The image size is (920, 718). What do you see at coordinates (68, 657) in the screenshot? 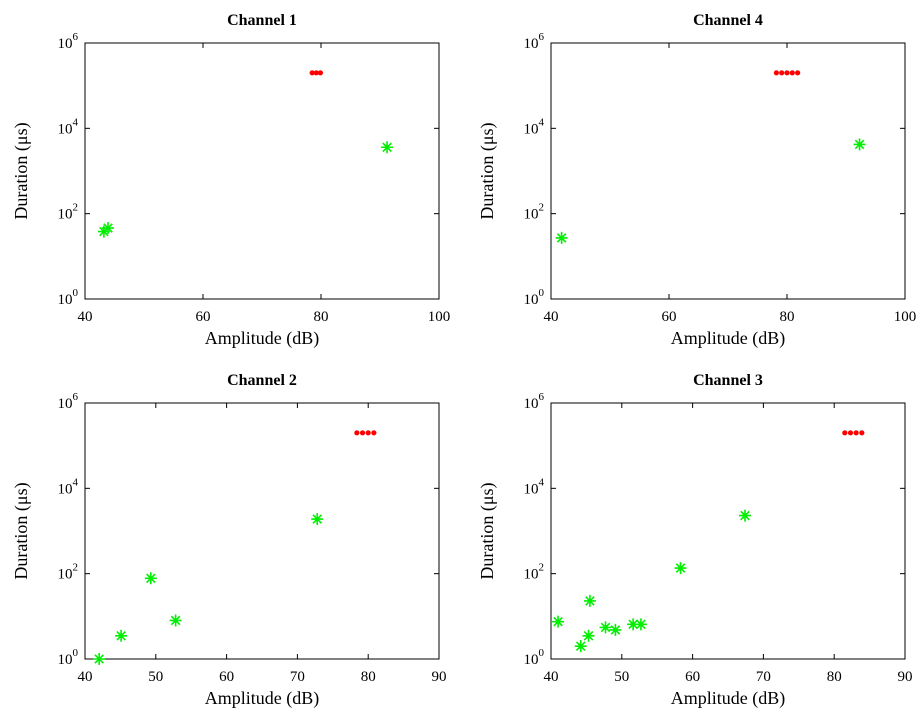
I see `chart3-y-tick-label: 10⁰` at bounding box center [68, 657].